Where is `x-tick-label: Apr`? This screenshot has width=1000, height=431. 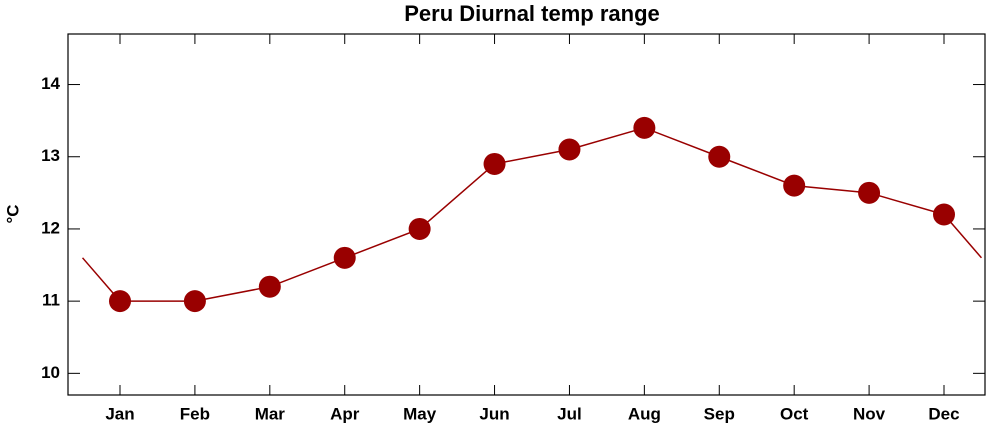
x-tick-label: Apr is located at coordinates (345, 413).